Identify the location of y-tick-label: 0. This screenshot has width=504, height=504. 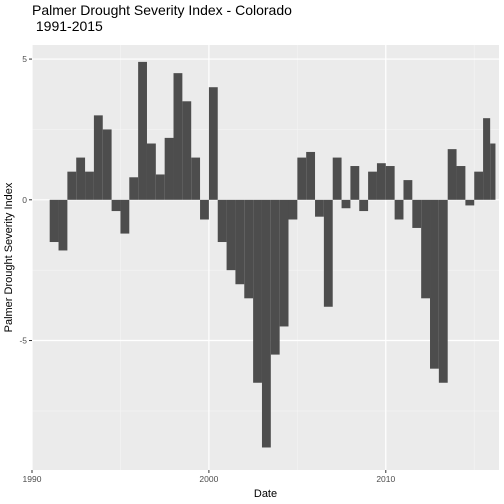
(24, 200).